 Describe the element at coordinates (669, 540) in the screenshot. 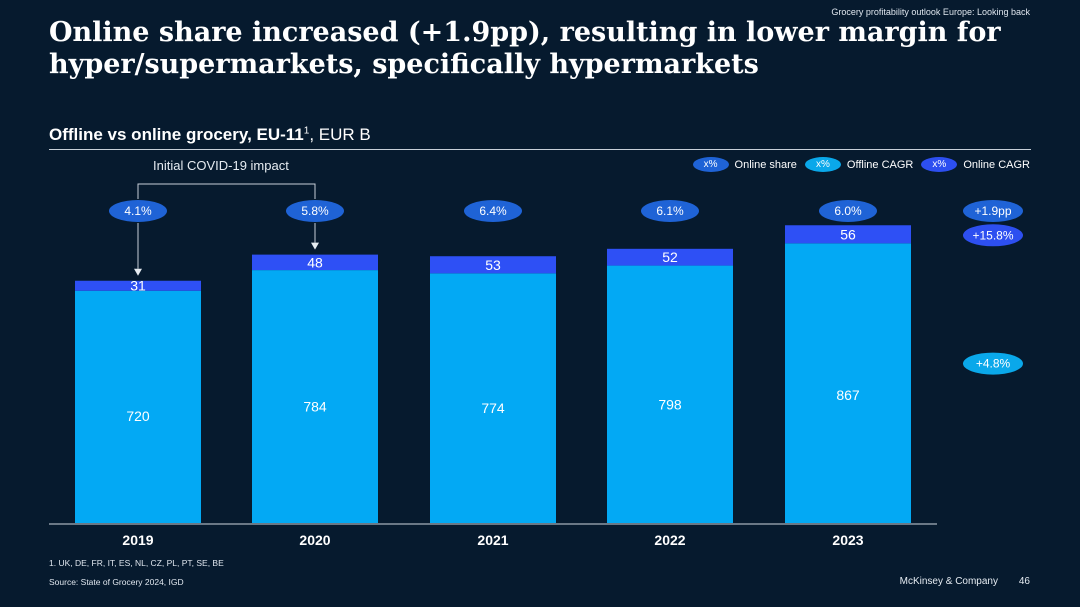

I see `tick-label-2022: 2022` at that location.